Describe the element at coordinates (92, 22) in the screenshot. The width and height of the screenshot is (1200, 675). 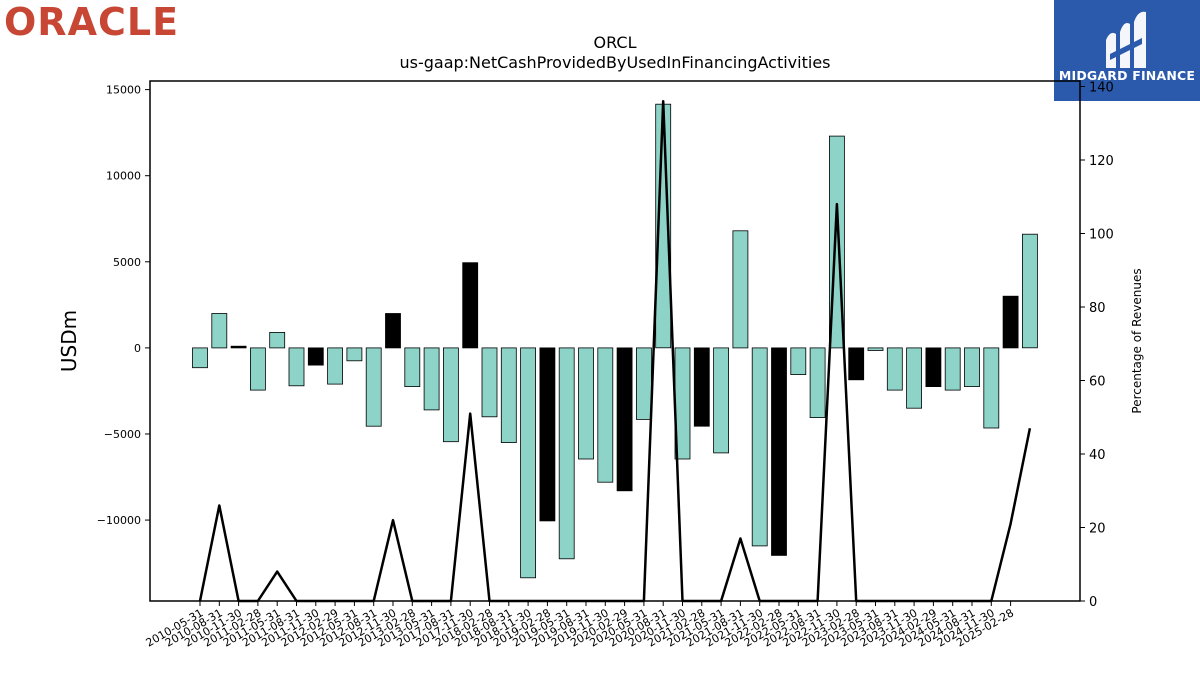
I see `oracle-logo: ORACLE` at that location.